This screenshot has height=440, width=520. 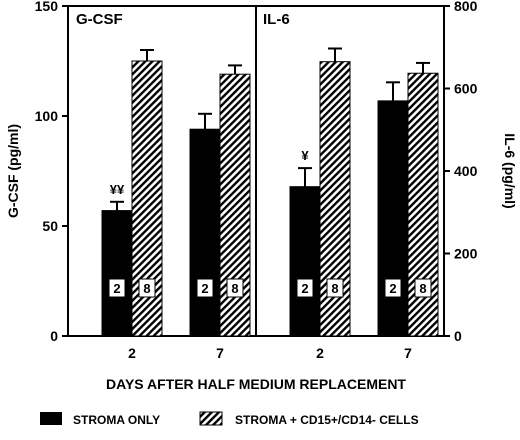 What do you see at coordinates (305, 155) in the screenshot?
I see `significance-marker: ¥` at bounding box center [305, 155].